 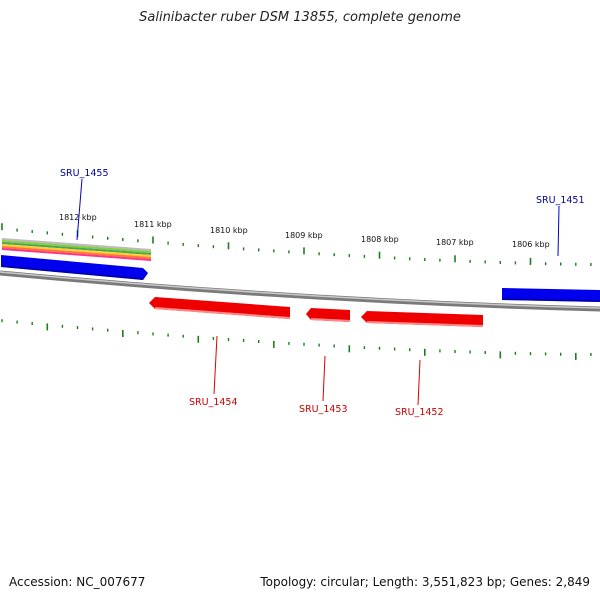 I want to click on accession-text: Accession: NC_007677, so click(x=77, y=582).